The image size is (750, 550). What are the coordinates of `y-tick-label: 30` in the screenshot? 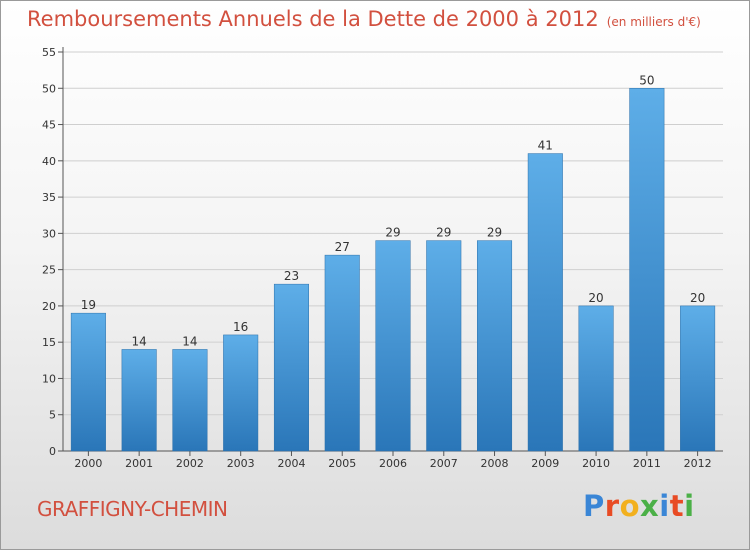 It's located at (49, 233).